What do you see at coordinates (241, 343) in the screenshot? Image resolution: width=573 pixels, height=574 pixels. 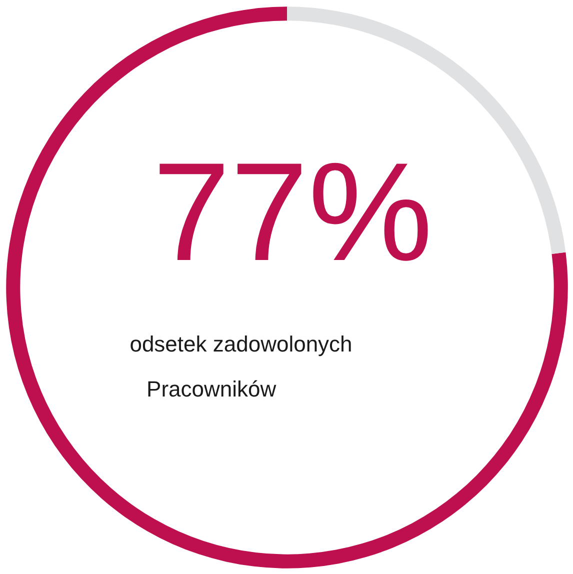 I see `text: odsetek zadowolonych` at bounding box center [241, 343].